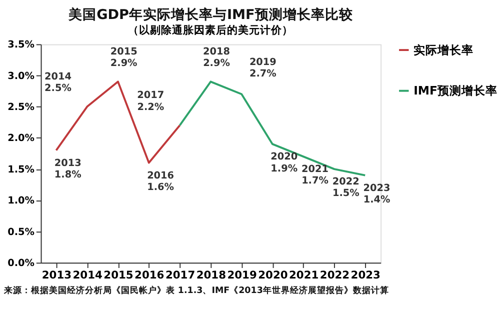  Describe the element at coordinates (58, 82) in the screenshot. I see `data-label: 2014 2.5%` at that location.